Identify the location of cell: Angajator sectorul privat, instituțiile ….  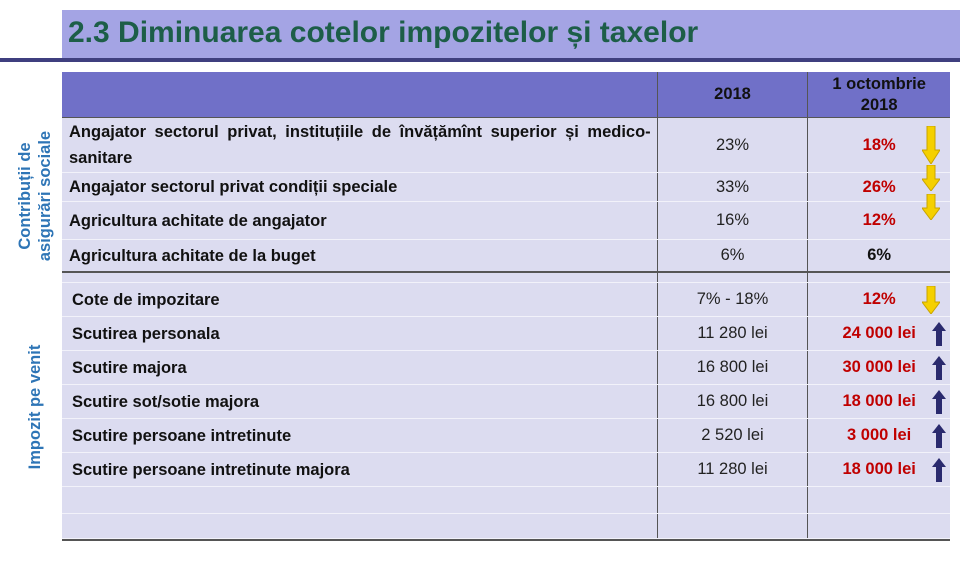
(360, 145).